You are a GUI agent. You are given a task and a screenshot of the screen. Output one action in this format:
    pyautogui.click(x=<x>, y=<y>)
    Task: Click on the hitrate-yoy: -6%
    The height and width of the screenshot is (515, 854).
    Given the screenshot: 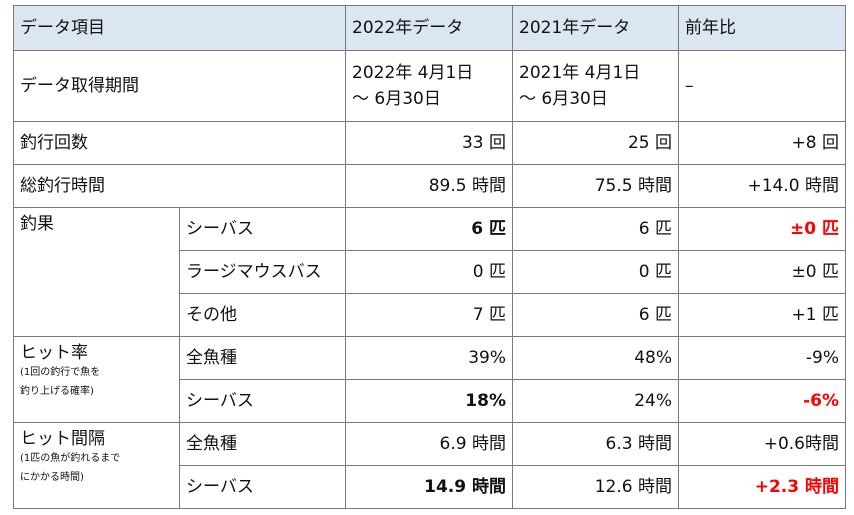 What is the action you would take?
    pyautogui.click(x=762, y=401)
    